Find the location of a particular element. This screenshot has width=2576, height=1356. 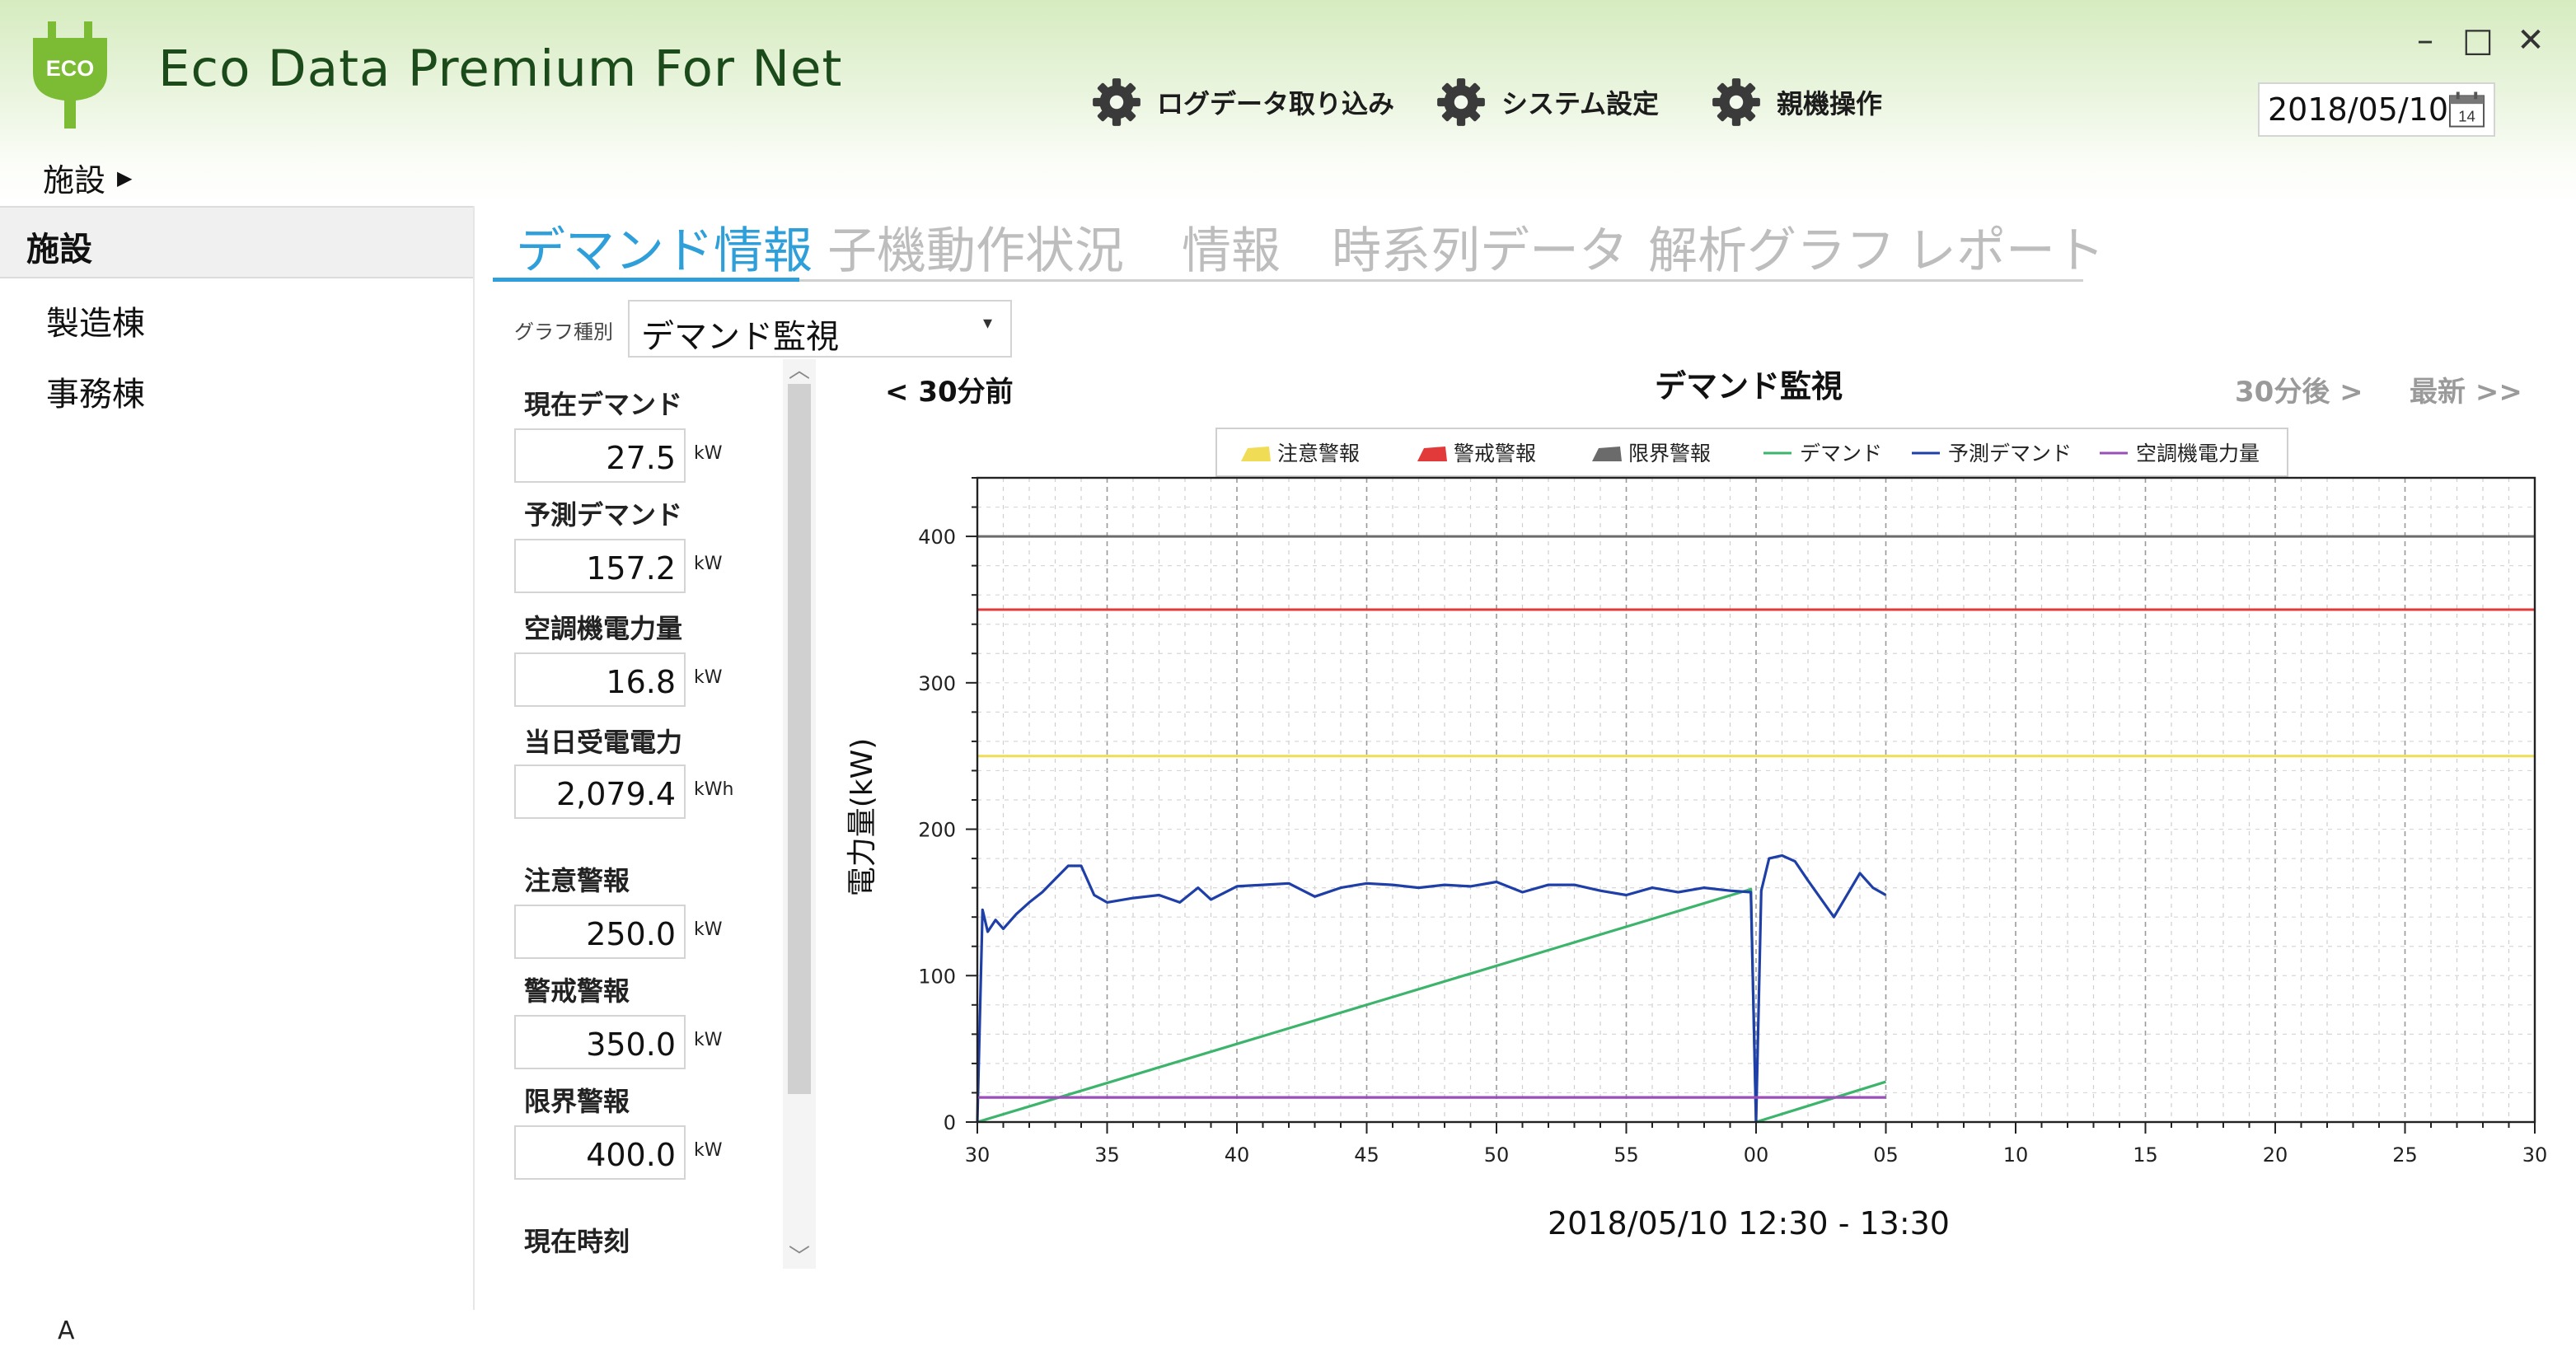

system-settings-button: システム設定 is located at coordinates (1546, 102).